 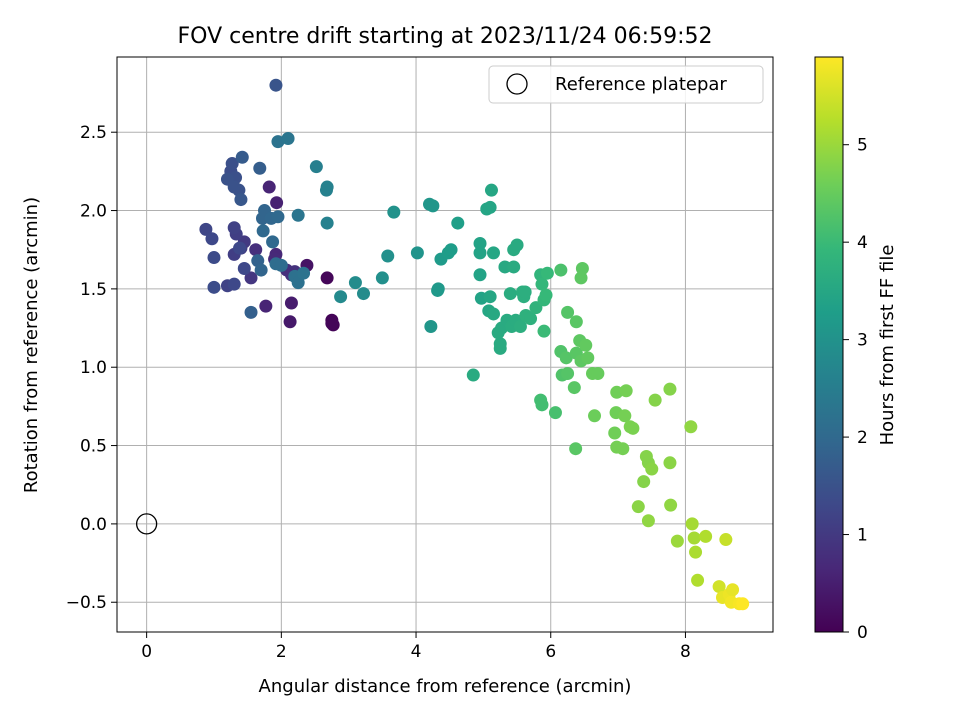 I want to click on colorbar-tick-label: 2, so click(x=862, y=438).